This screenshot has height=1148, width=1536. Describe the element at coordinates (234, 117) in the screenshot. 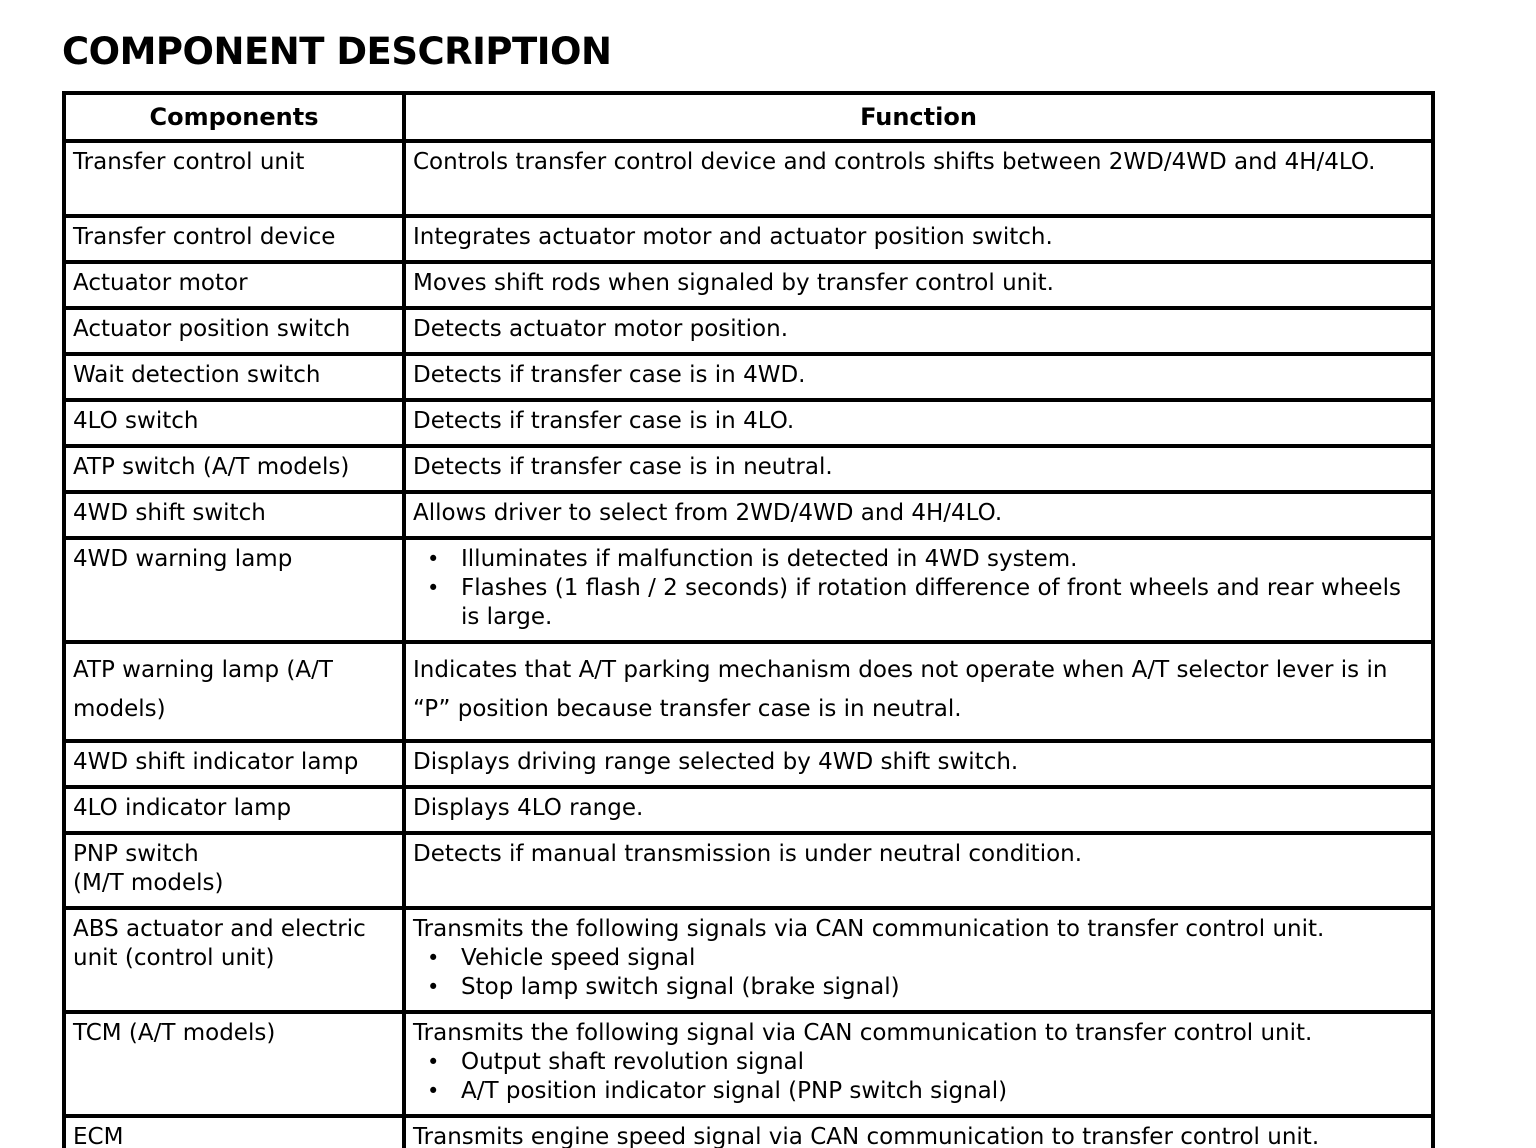

I see `column-header-components: Components` at that location.